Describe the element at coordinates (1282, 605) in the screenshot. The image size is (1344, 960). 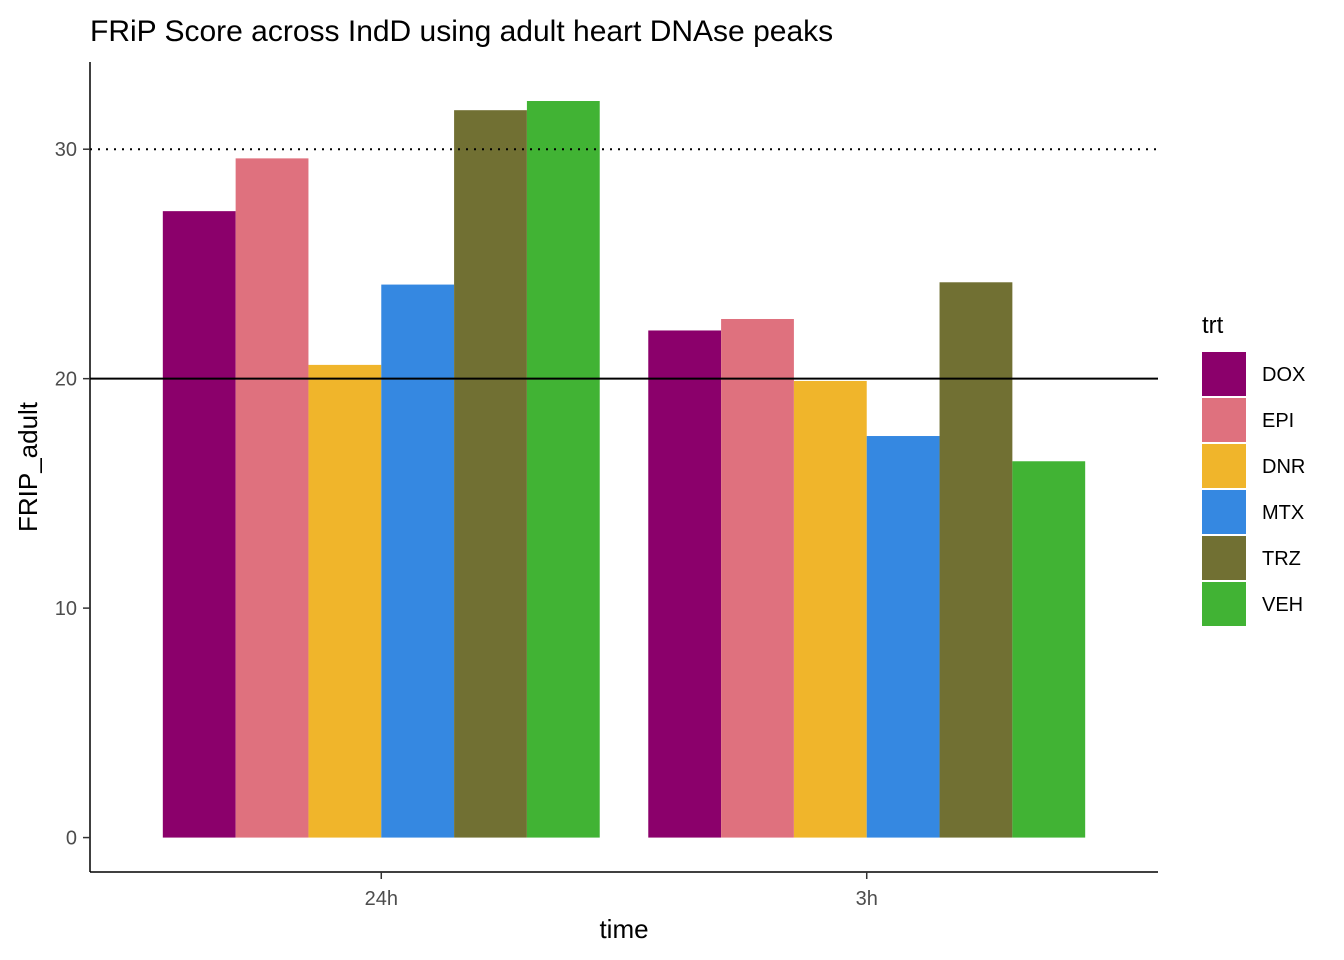
I see `legend-label-veh: VEH` at that location.